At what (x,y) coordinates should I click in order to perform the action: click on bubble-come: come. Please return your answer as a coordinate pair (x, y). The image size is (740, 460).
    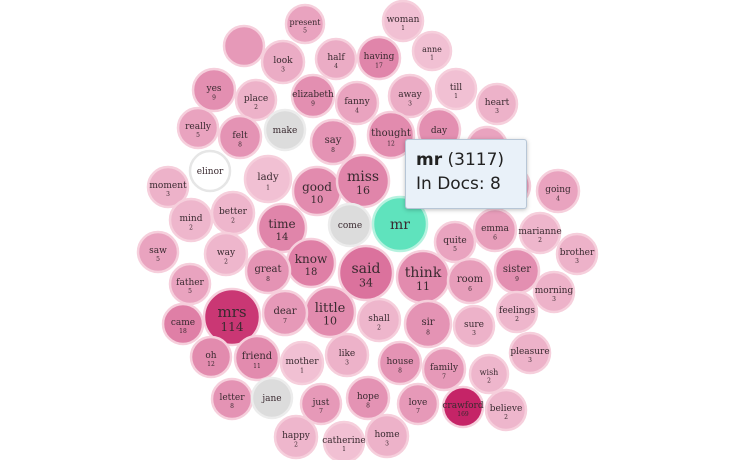
    Looking at the image, I should click on (350, 225).